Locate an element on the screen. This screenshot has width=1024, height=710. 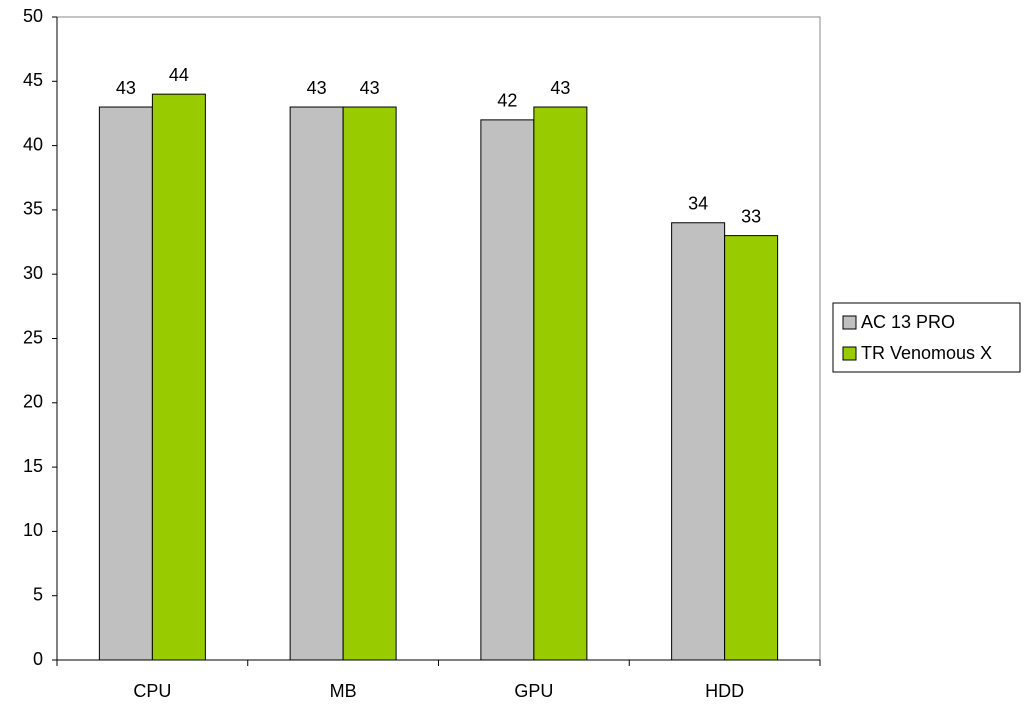
x-tick-label: CPU is located at coordinates (152, 691).